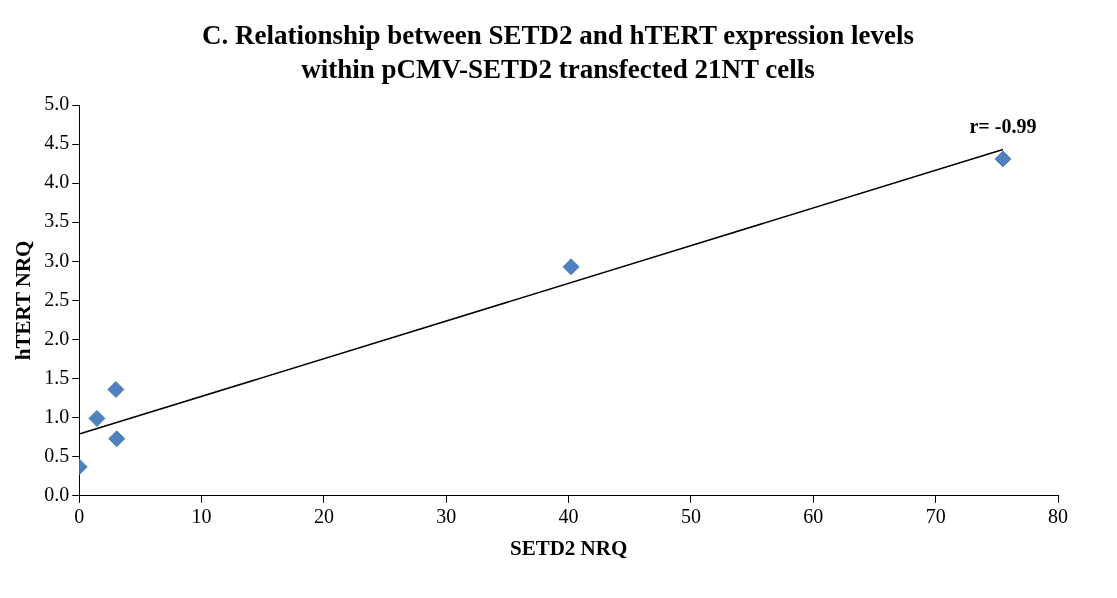 This screenshot has height=598, width=1117. Describe the element at coordinates (323, 516) in the screenshot. I see `x-tick-label: 20` at that location.